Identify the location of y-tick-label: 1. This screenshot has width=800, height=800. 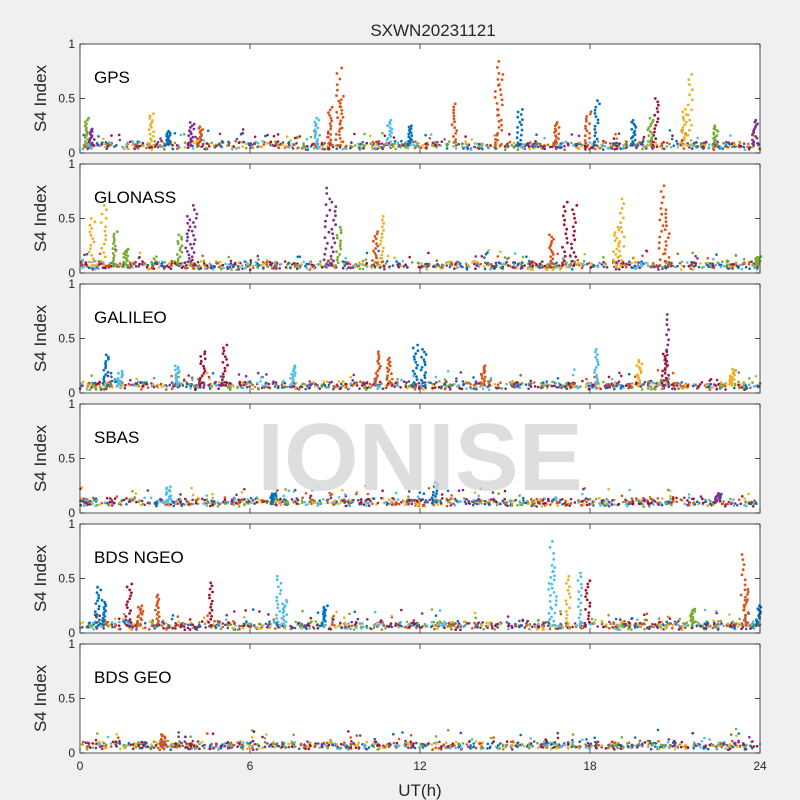
(71, 284).